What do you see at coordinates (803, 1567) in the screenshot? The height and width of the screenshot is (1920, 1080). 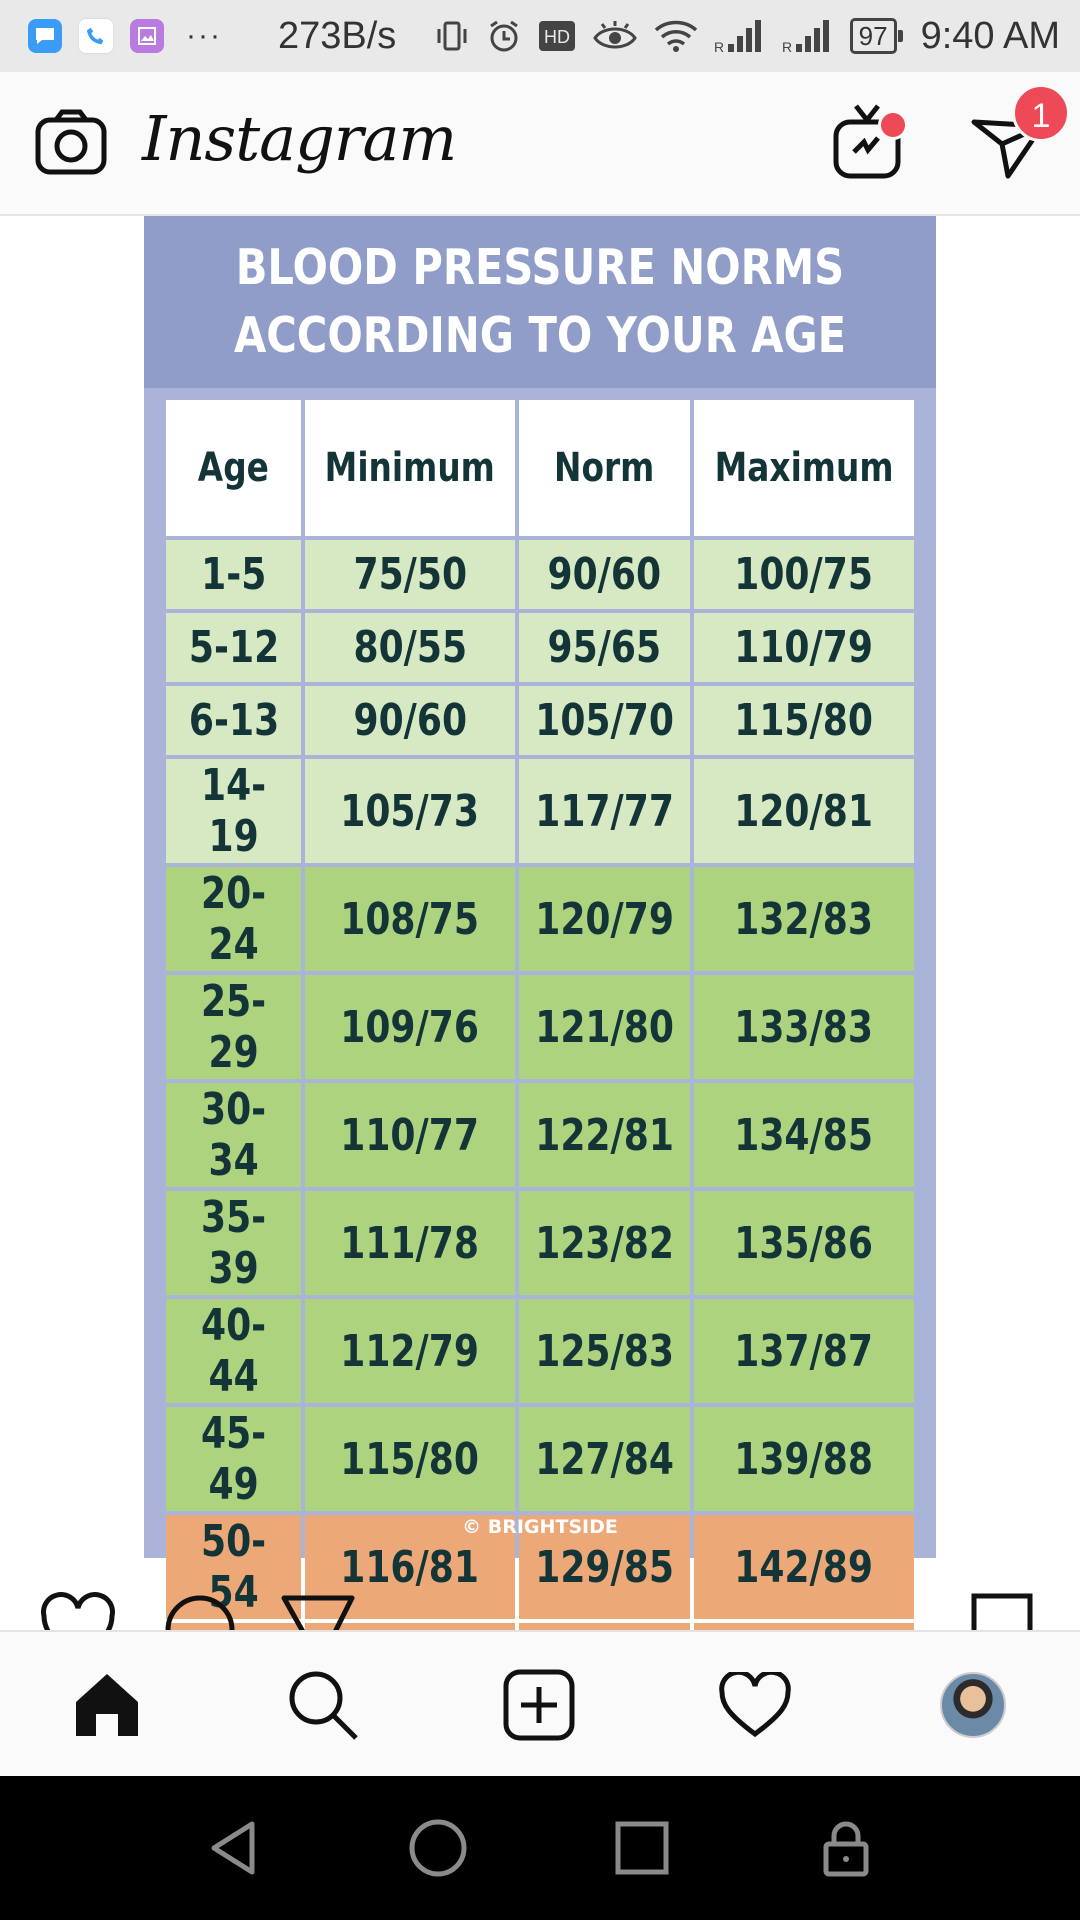 I see `table-cell-maximum: 142/89` at bounding box center [803, 1567].